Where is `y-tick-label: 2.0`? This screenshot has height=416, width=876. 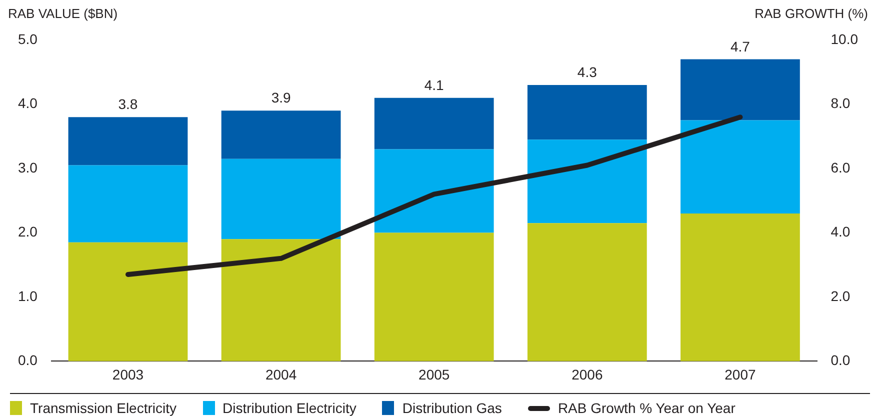 y-tick-label: 2.0 is located at coordinates (28, 232).